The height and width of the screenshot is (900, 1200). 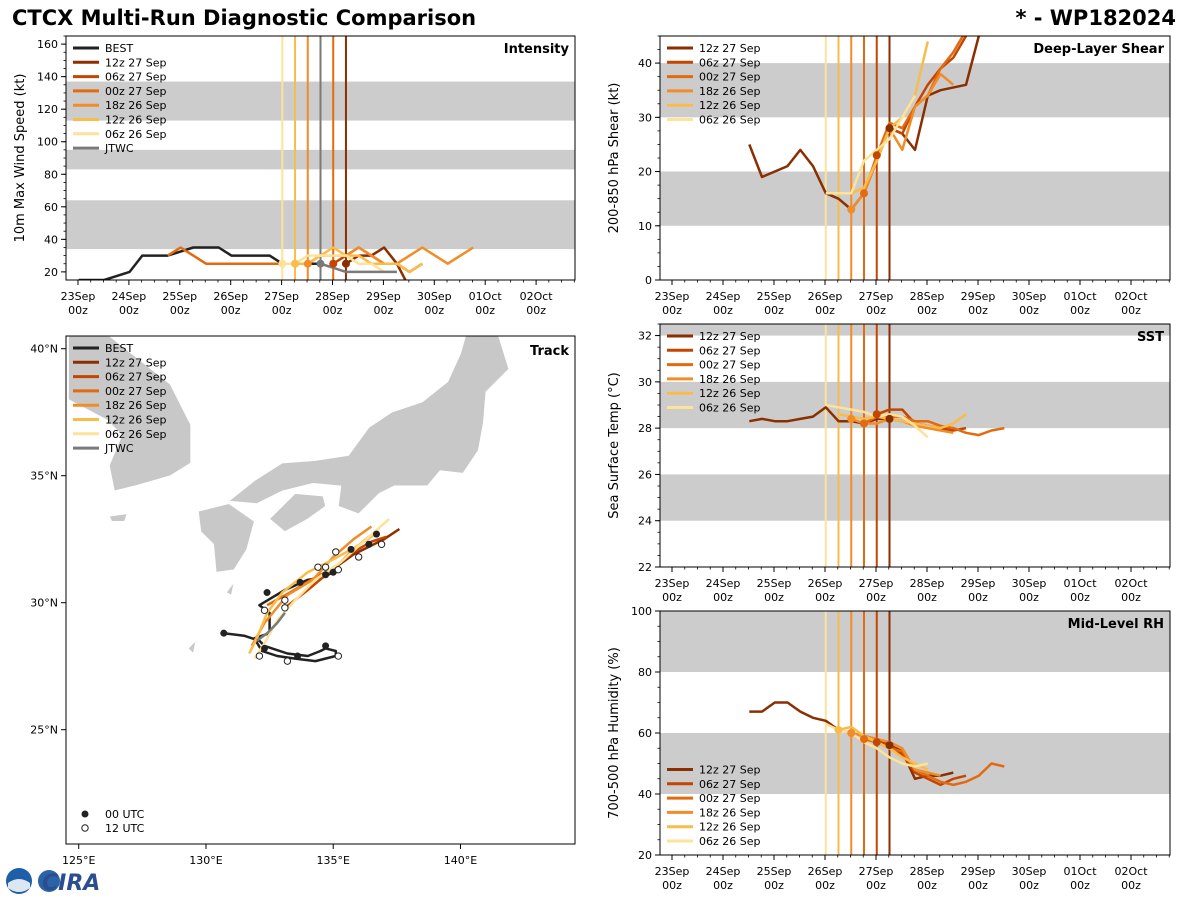 I want to click on panel-title: Mid-Level RH, so click(x=1116, y=624).